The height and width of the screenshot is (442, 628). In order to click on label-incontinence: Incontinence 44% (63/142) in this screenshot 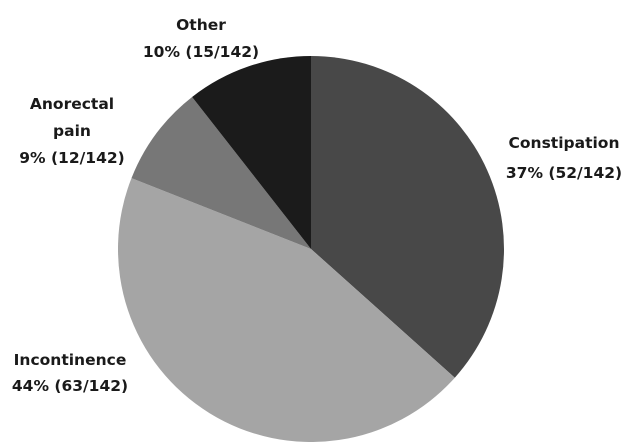, I will do `click(70, 373)`.